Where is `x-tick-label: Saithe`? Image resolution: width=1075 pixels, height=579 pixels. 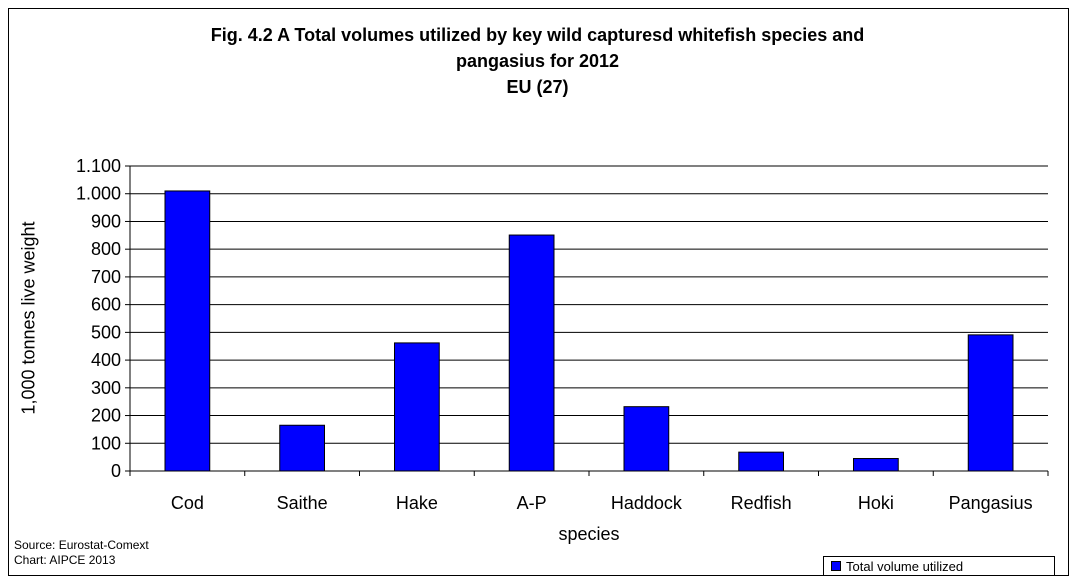 x-tick-label: Saithe is located at coordinates (302, 503).